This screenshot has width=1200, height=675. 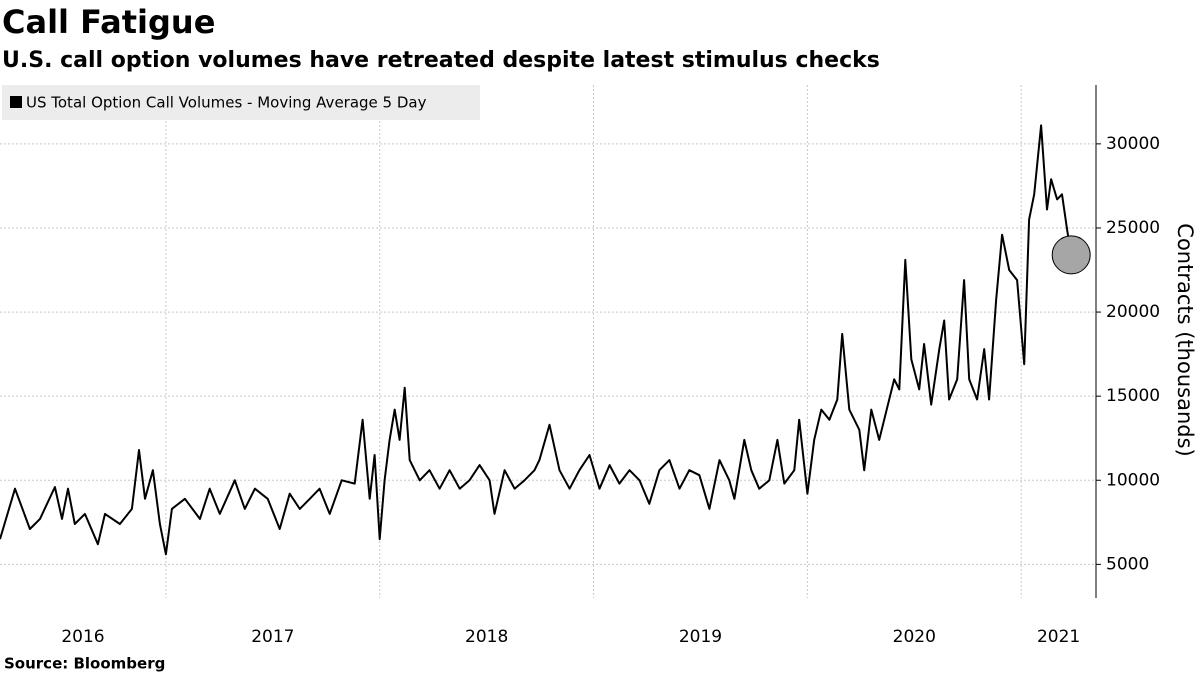 I want to click on x-tick-label: 2018, so click(x=486, y=637).